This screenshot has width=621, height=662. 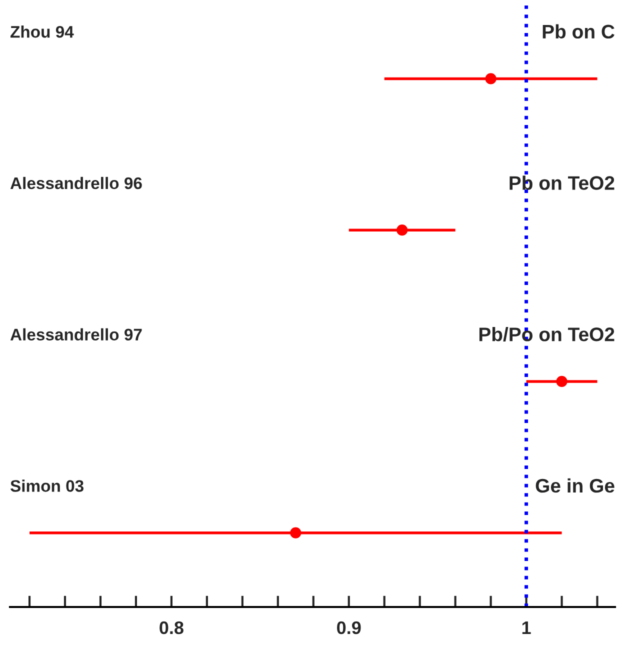 I want to click on annotation: Pb/Po on TeO2, so click(x=546, y=334).